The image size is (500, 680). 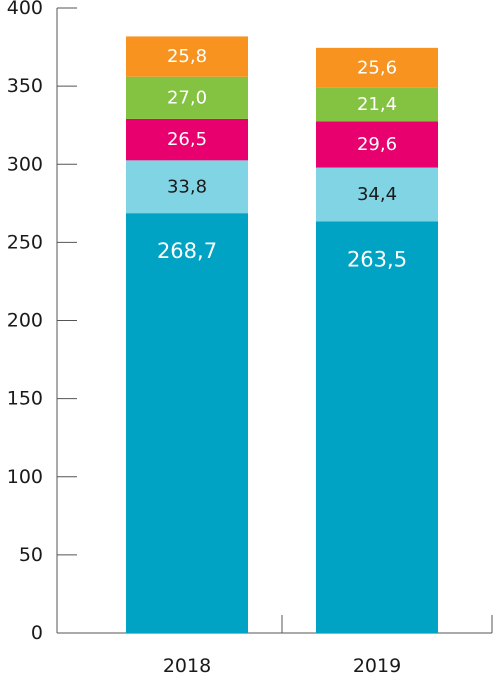 I want to click on y-tick-label: 400, so click(x=25, y=9).